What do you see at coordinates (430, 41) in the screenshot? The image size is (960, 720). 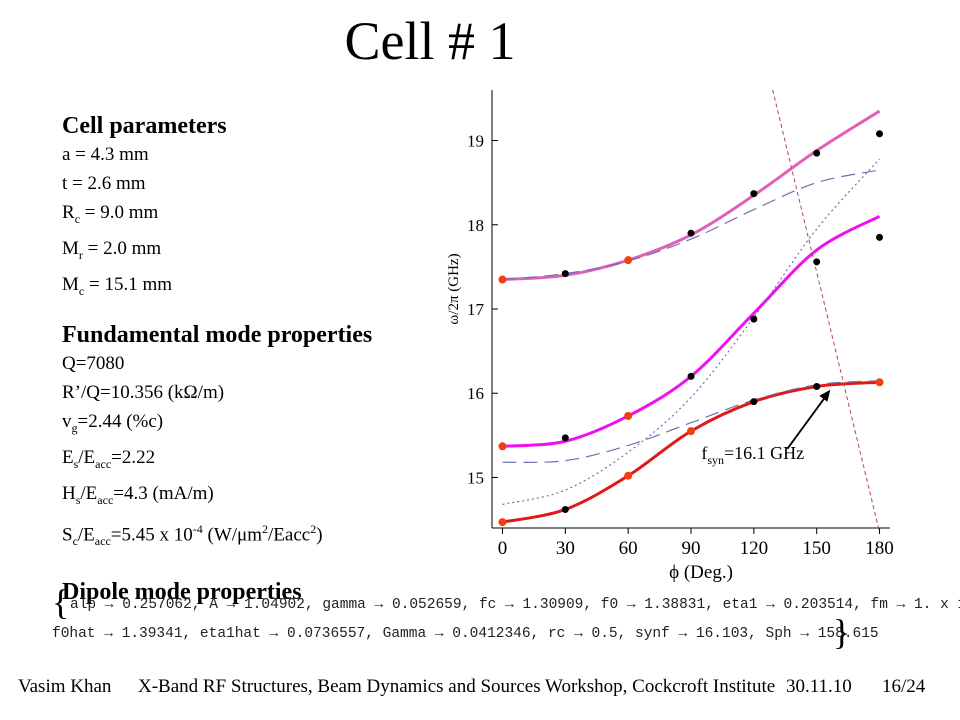 I see `slide-title: Cell # 1` at bounding box center [430, 41].